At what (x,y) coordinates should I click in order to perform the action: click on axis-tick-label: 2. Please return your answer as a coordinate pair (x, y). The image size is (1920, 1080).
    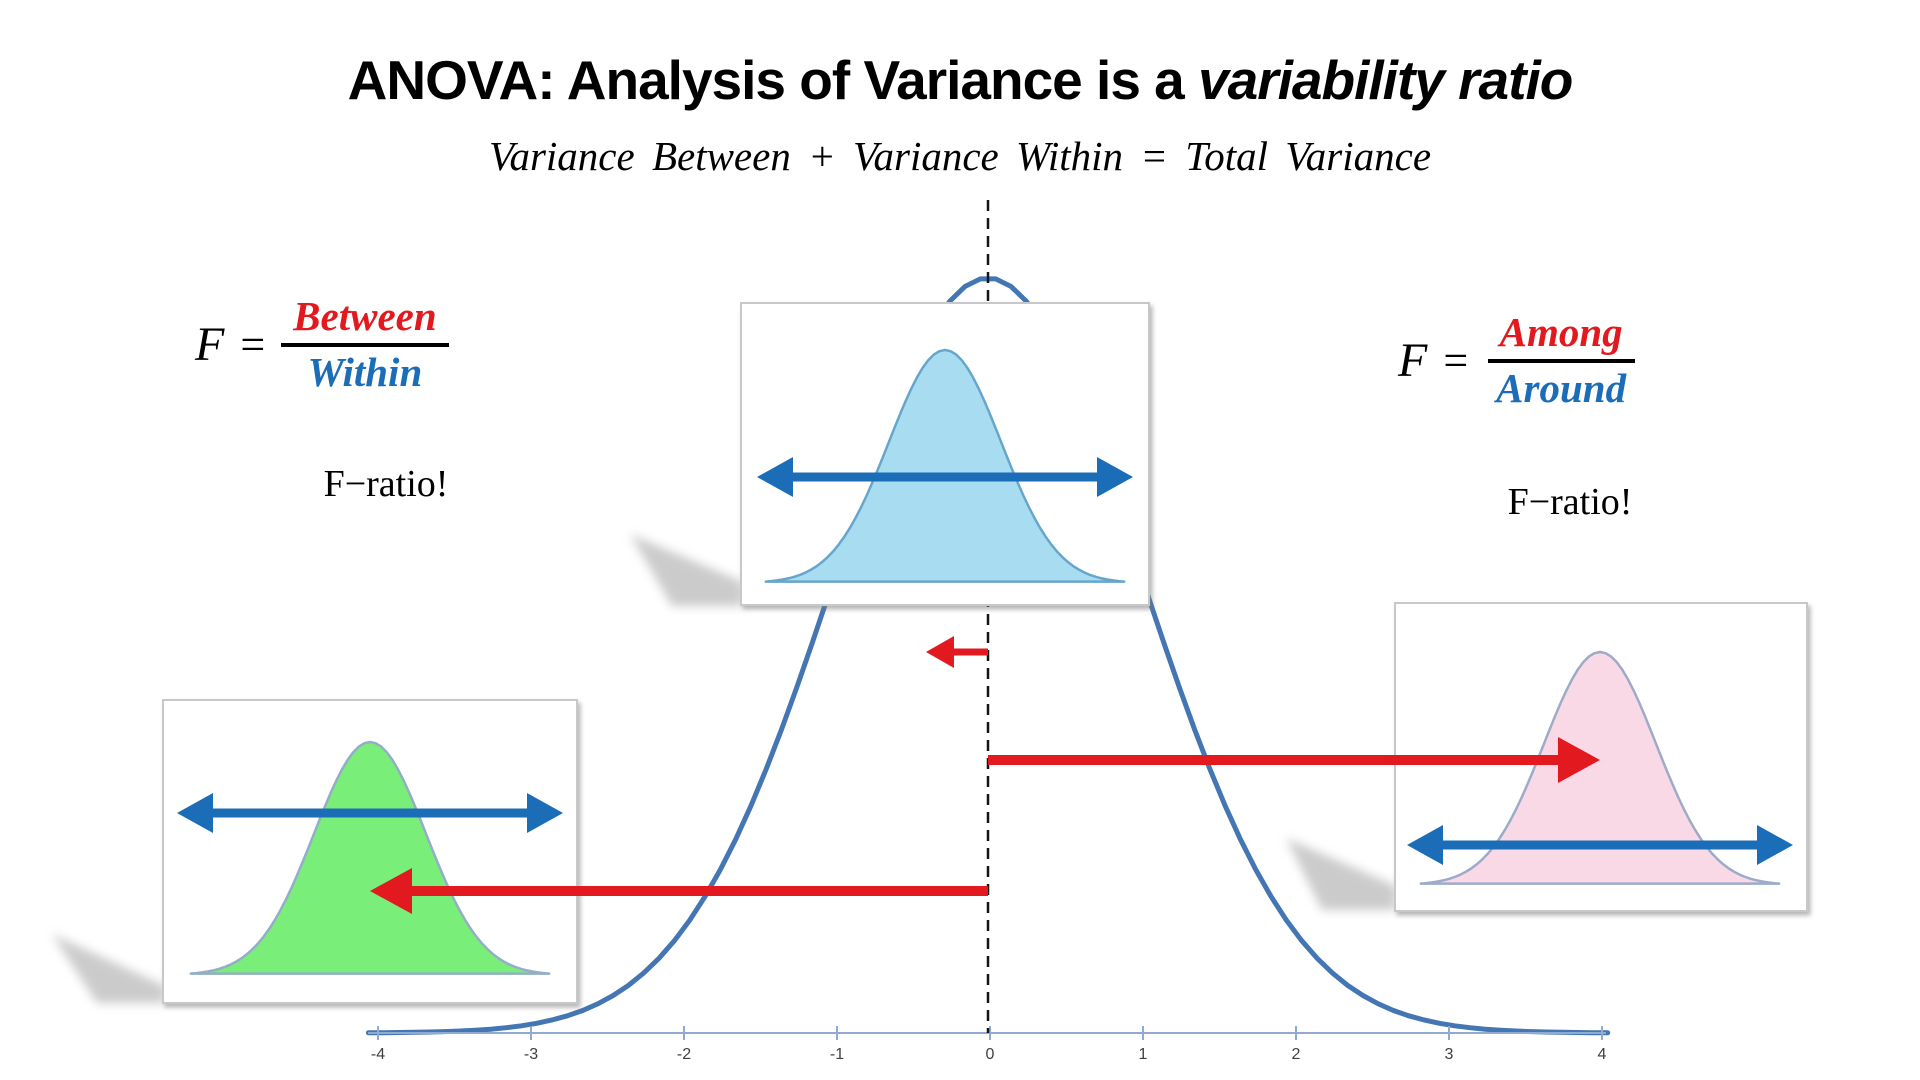
    Looking at the image, I should click on (1296, 1054).